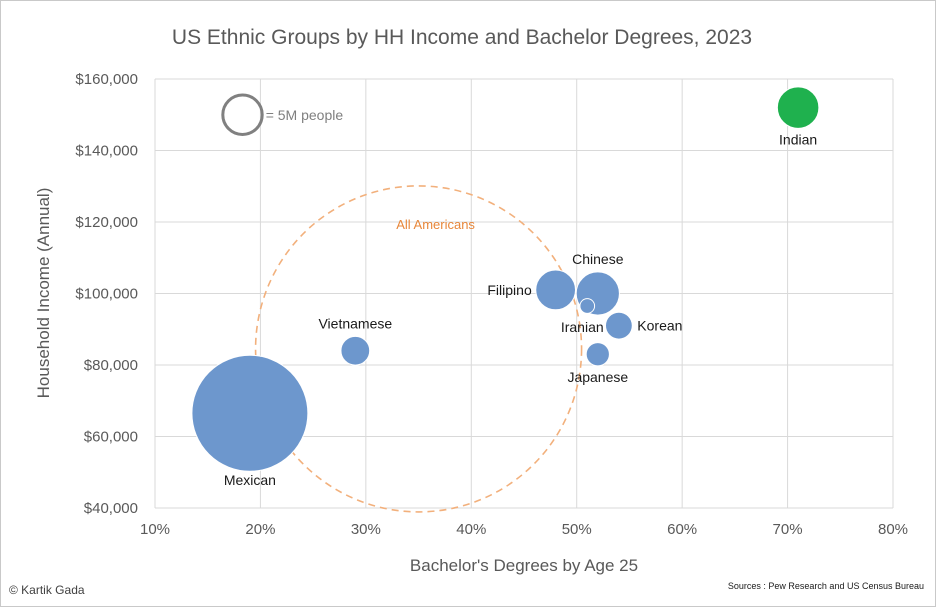 The height and width of the screenshot is (607, 936). What do you see at coordinates (618, 325) in the screenshot?
I see `bubble-korean` at bounding box center [618, 325].